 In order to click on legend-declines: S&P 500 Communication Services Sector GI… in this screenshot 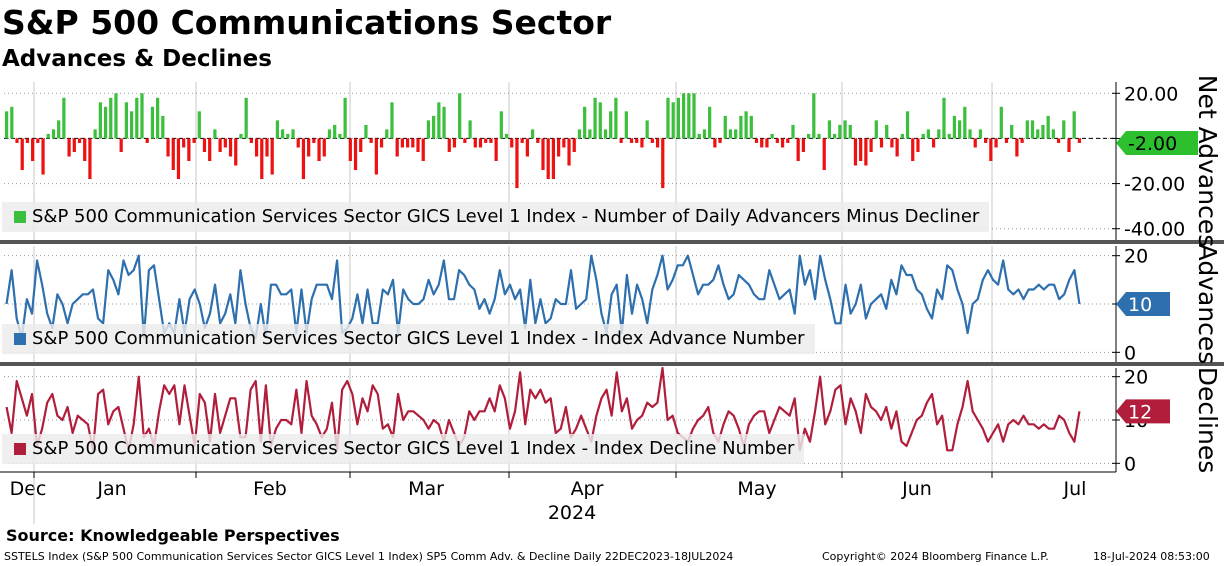, I will do `click(403, 449)`.